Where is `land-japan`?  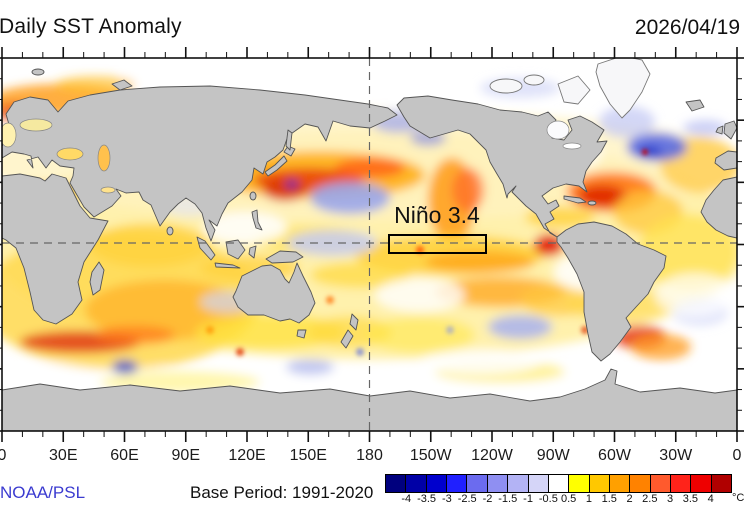
land-japan is located at coordinates (280, 161).